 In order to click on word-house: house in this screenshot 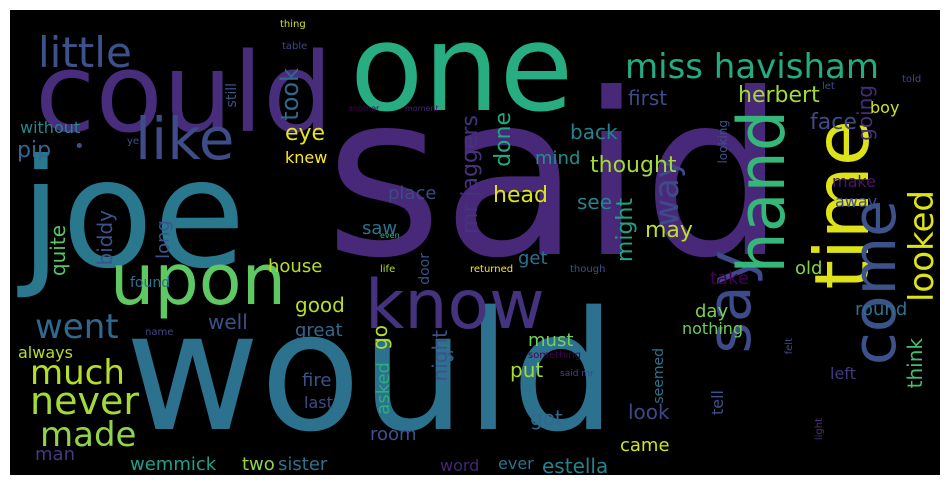, I will do `click(295, 266)`.